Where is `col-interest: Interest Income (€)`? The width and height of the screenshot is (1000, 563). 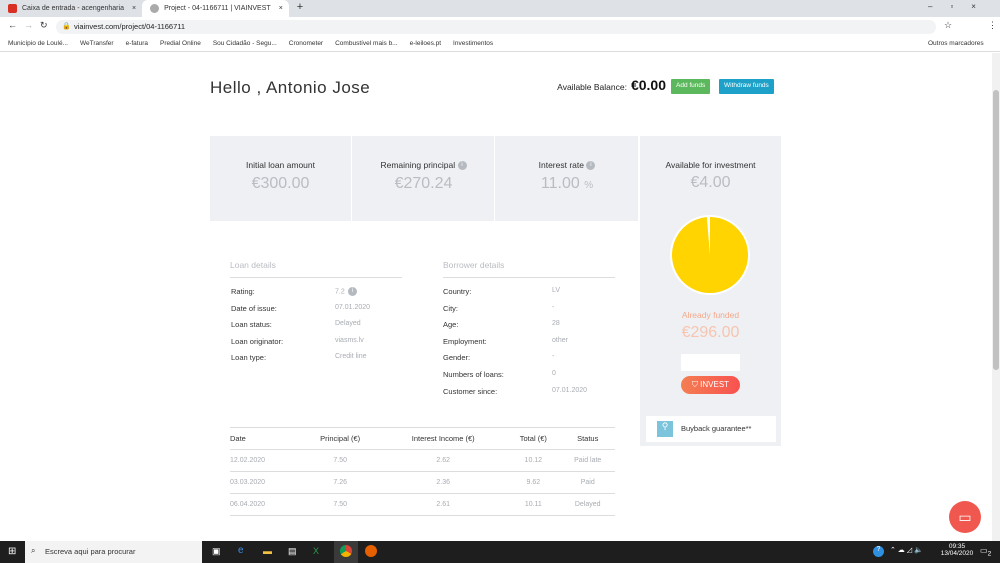 col-interest: Interest Income (€) is located at coordinates (443, 438).